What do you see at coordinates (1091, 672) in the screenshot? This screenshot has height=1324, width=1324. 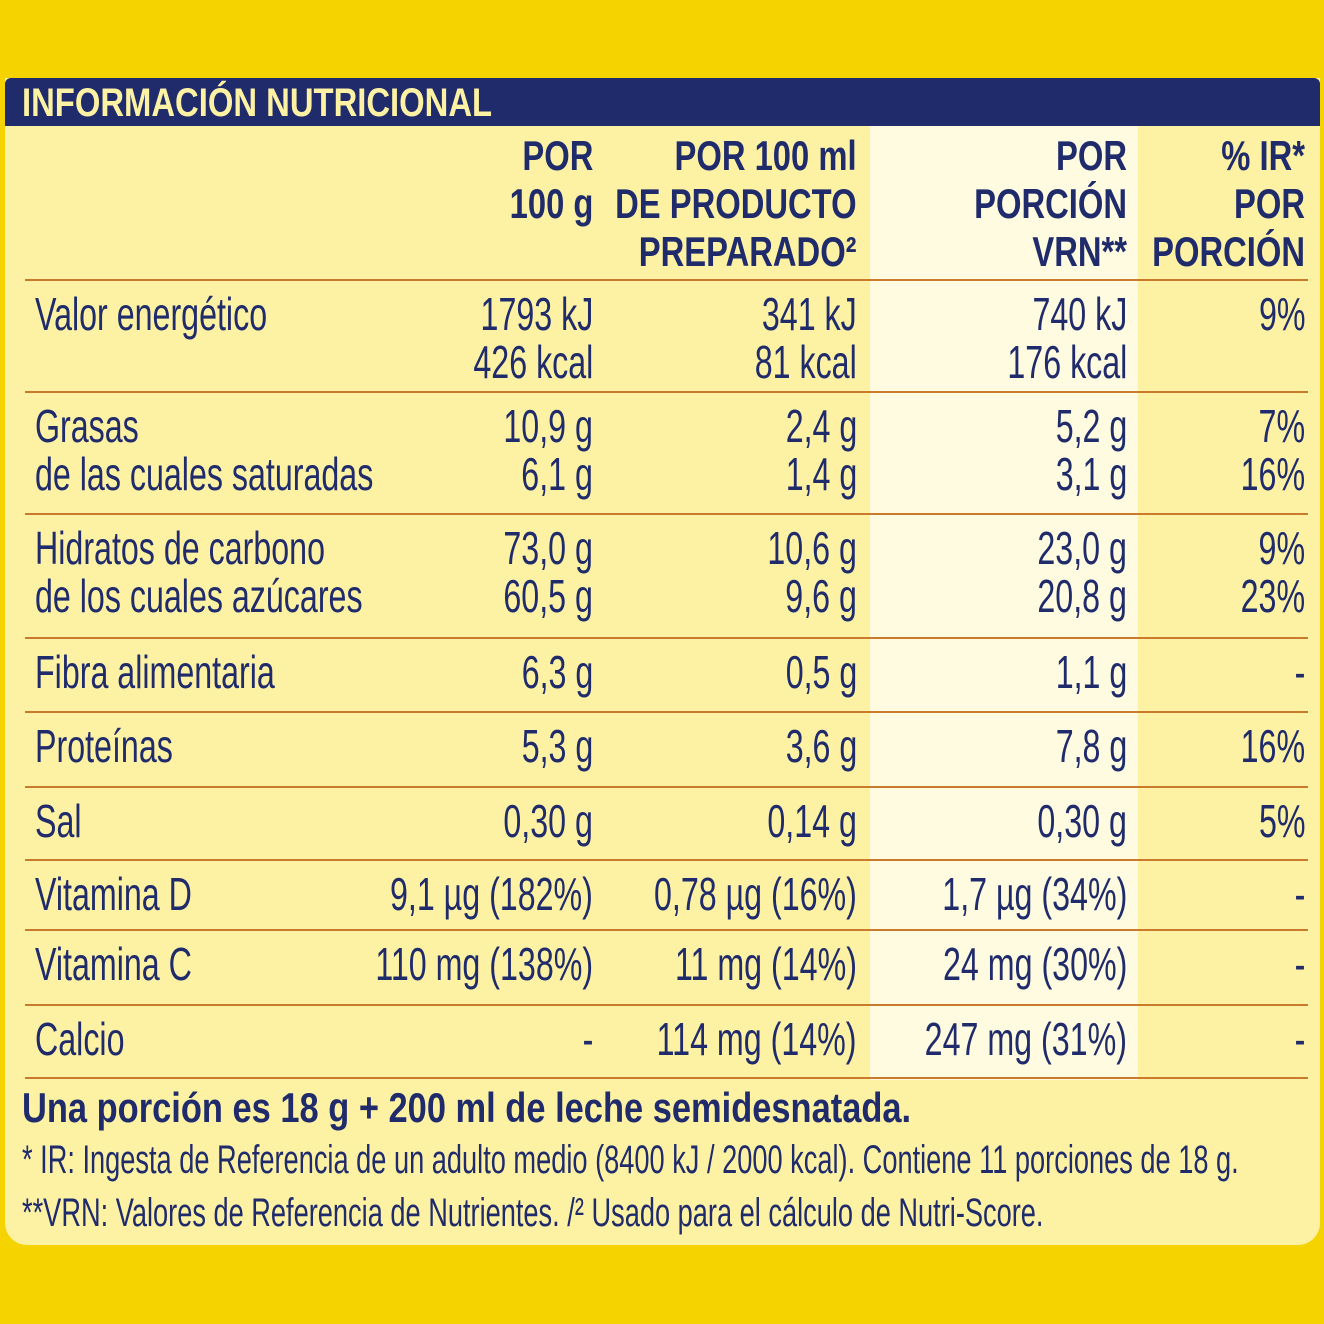 I see `text-line: 1,1 g` at bounding box center [1091, 672].